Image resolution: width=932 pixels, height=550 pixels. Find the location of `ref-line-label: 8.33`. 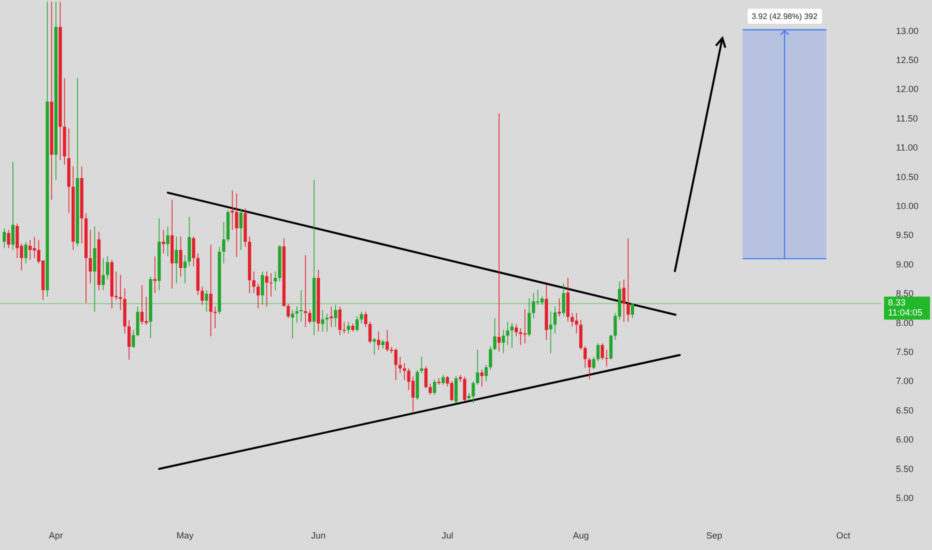

ref-line-label: 8.33 is located at coordinates (897, 303).